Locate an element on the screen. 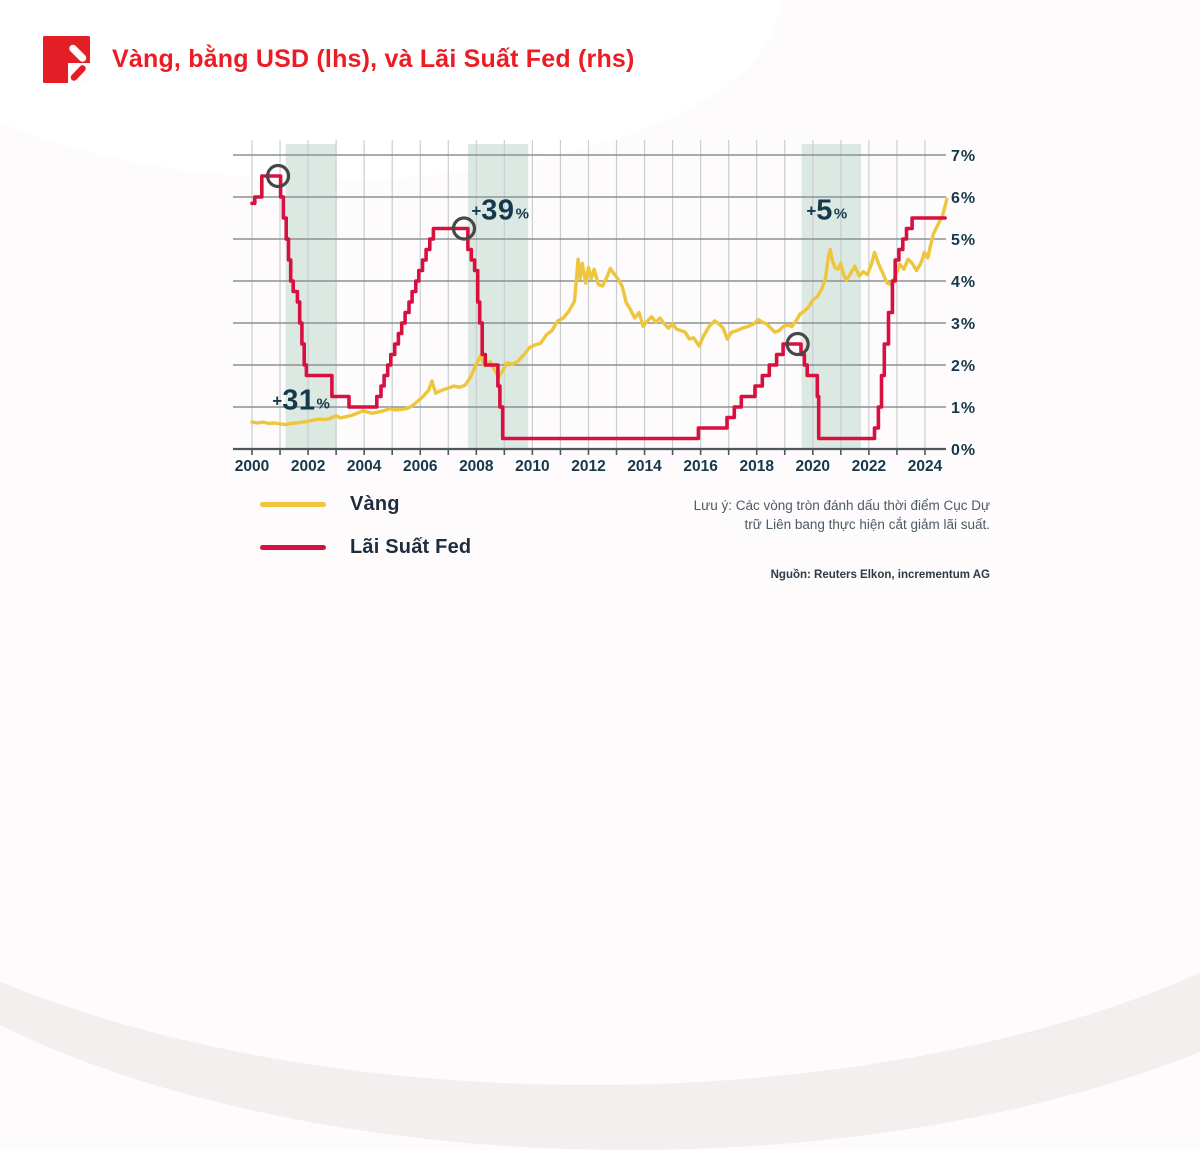  fed-rate-step-line is located at coordinates (598, 307).